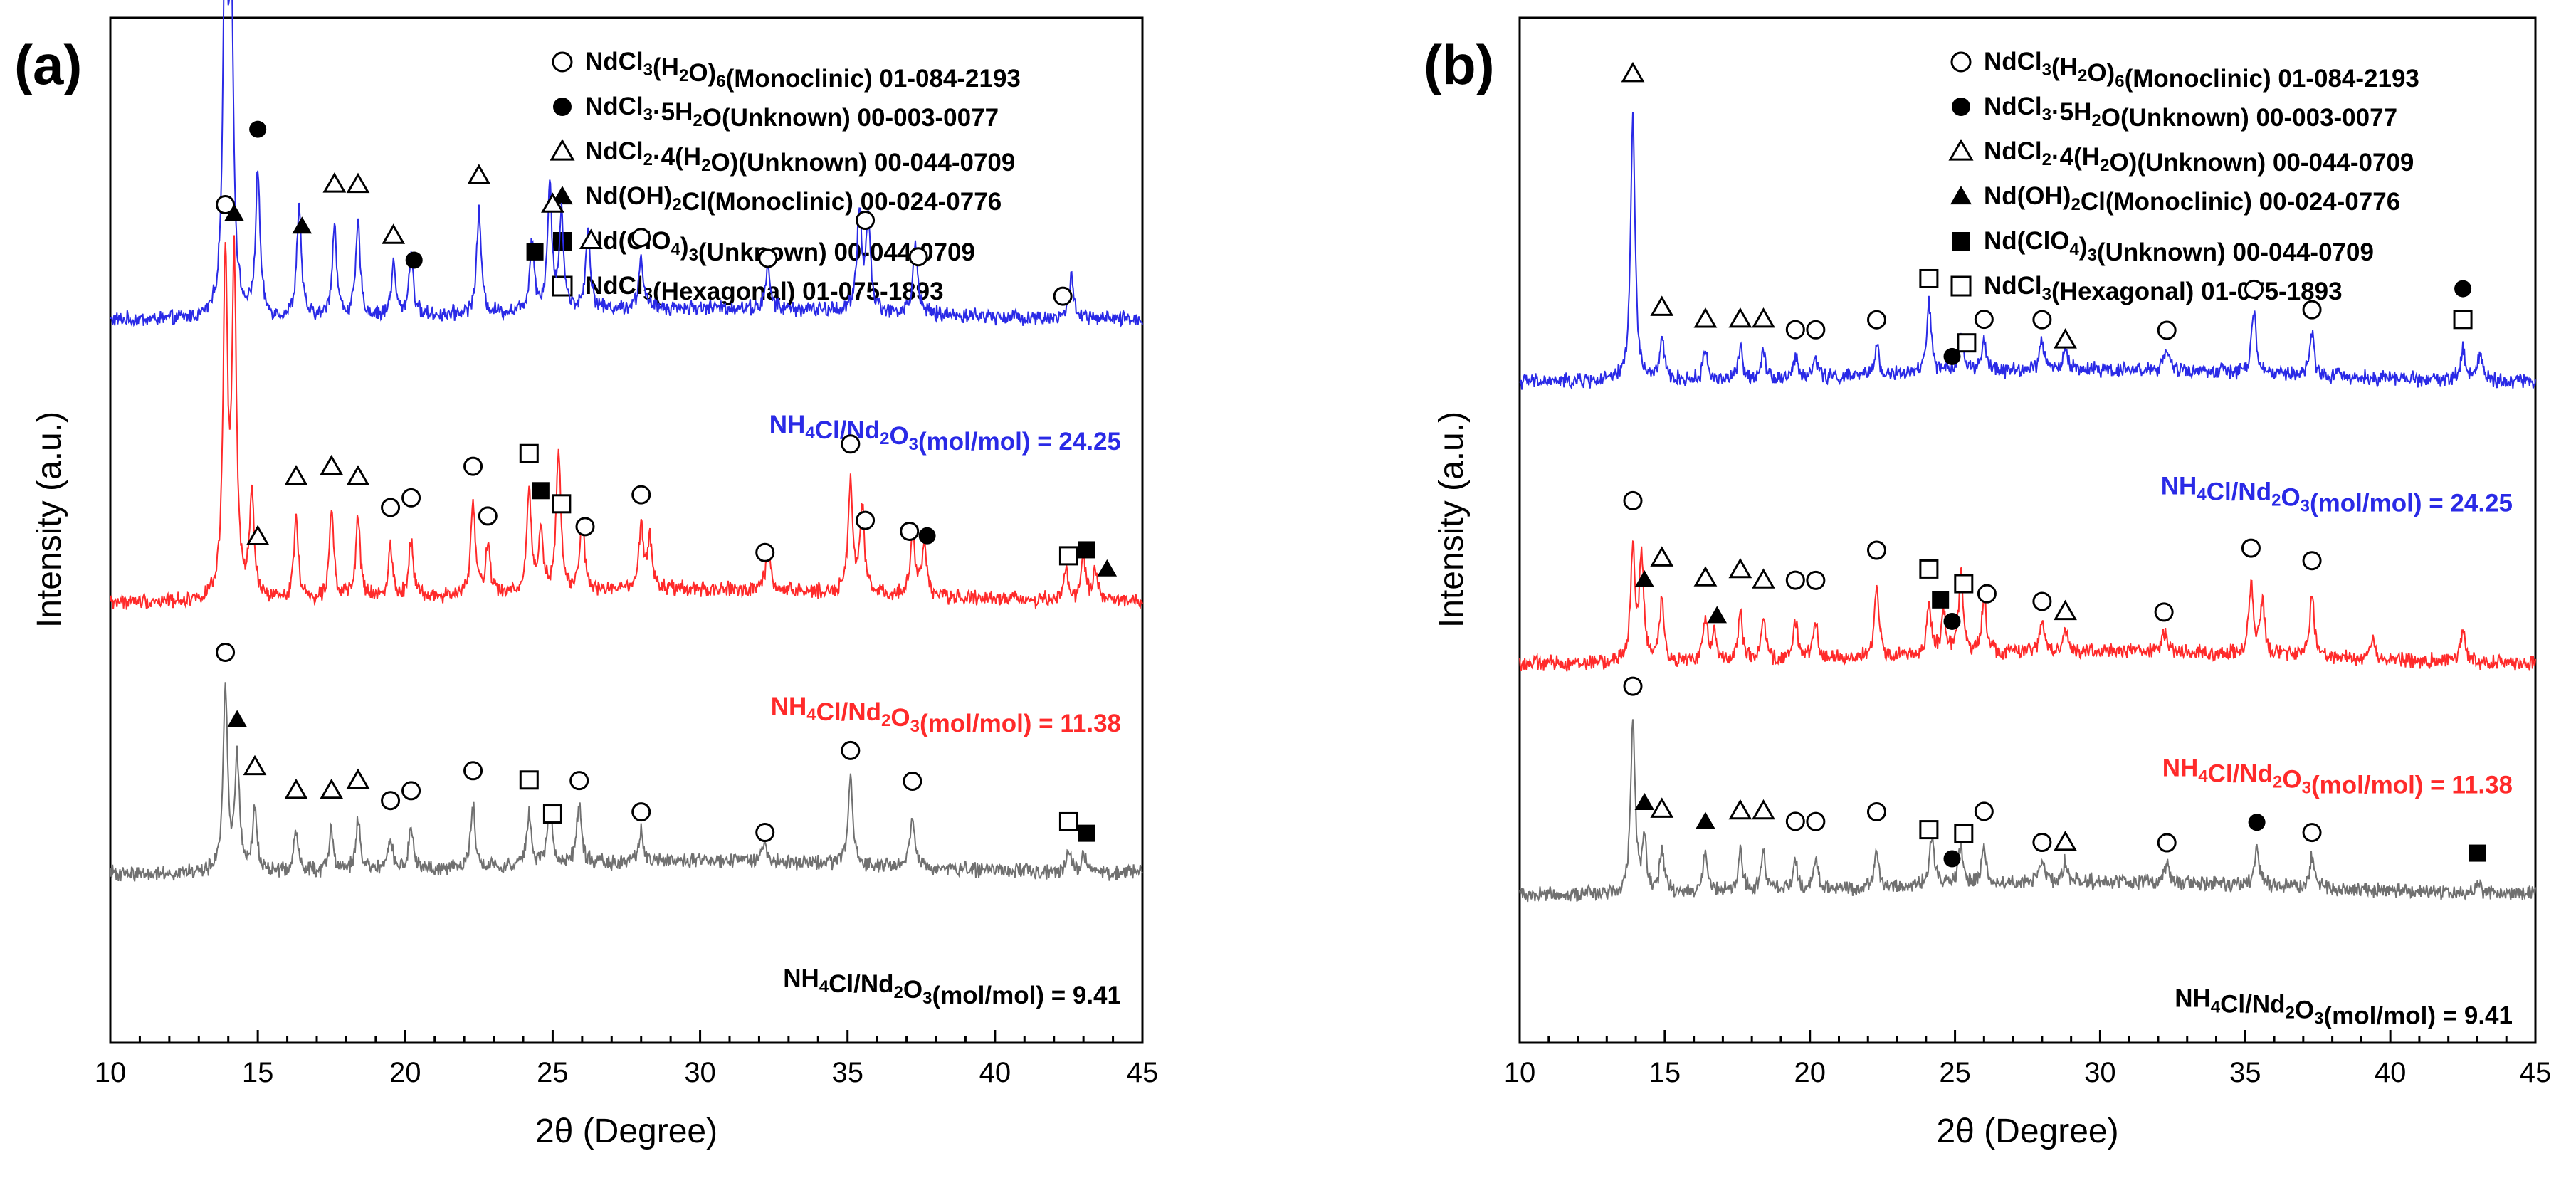 This screenshot has height=1178, width=2576. What do you see at coordinates (1961, 286) in the screenshot?
I see `legend-open-square-icon` at bounding box center [1961, 286].